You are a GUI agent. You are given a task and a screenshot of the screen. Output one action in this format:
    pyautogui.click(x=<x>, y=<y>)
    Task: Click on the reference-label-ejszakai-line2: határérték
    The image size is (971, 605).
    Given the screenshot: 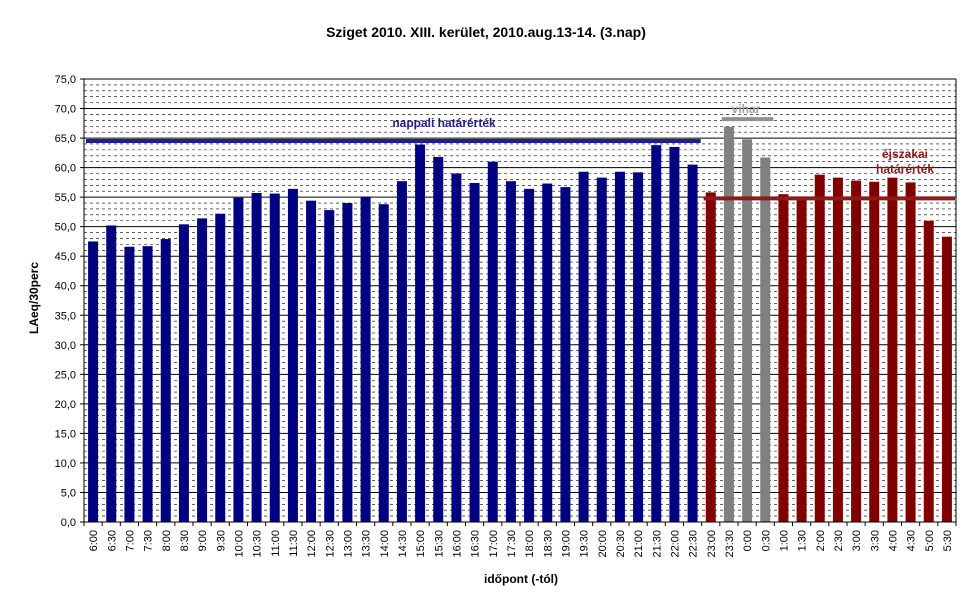 What is the action you would take?
    pyautogui.click(x=905, y=169)
    